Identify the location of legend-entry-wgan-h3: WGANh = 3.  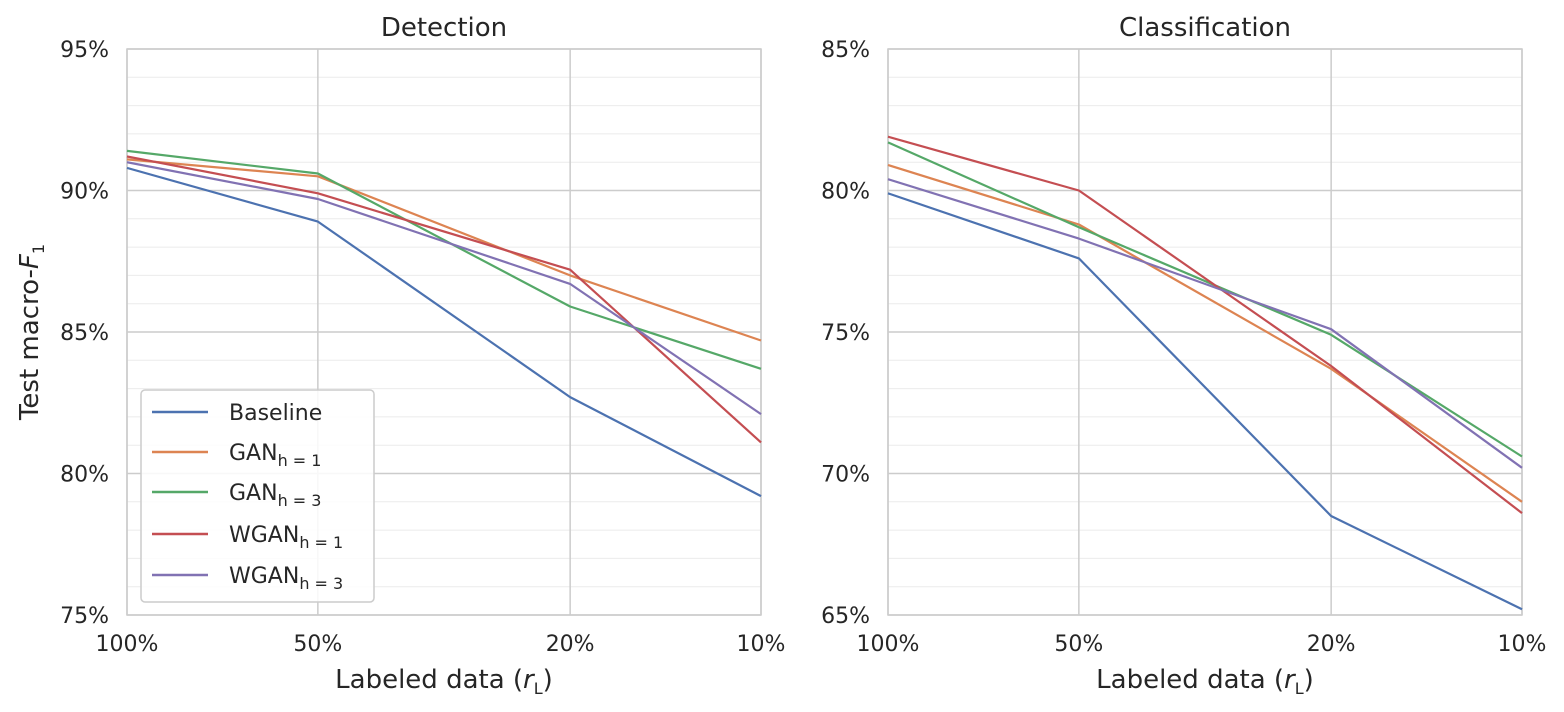
(247, 578).